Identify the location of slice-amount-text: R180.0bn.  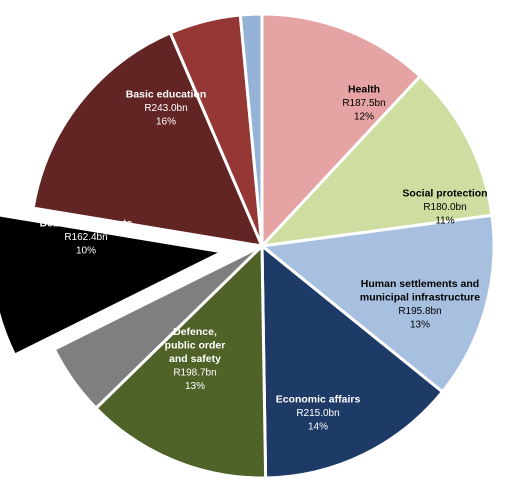
(444, 207).